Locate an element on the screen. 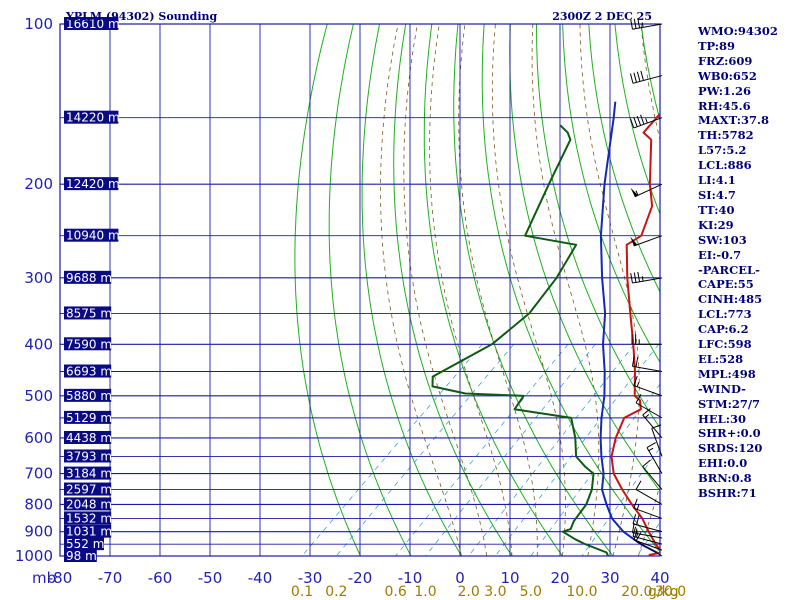 This screenshot has height=600, width=800. index-item: LCL:773 is located at coordinates (725, 314).